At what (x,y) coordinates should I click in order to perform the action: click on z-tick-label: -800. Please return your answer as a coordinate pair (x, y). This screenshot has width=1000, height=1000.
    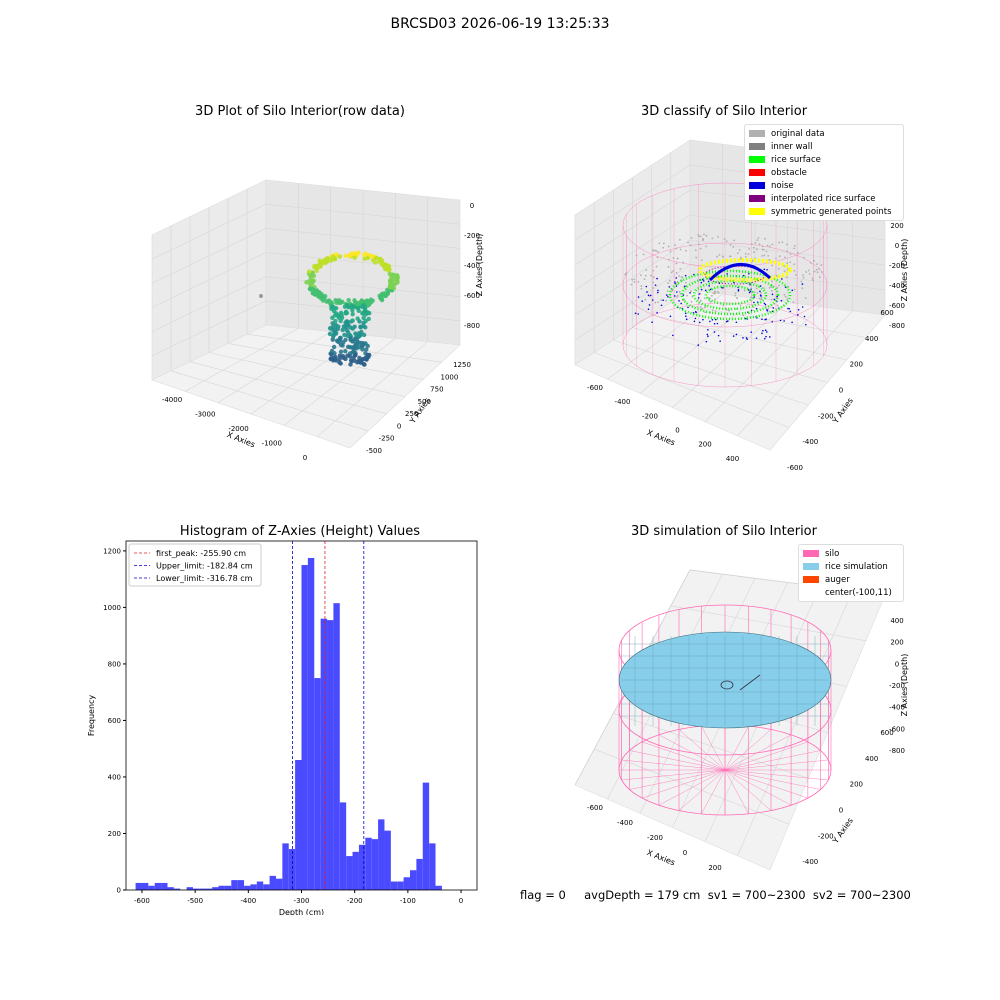
    Looking at the image, I should click on (472, 326).